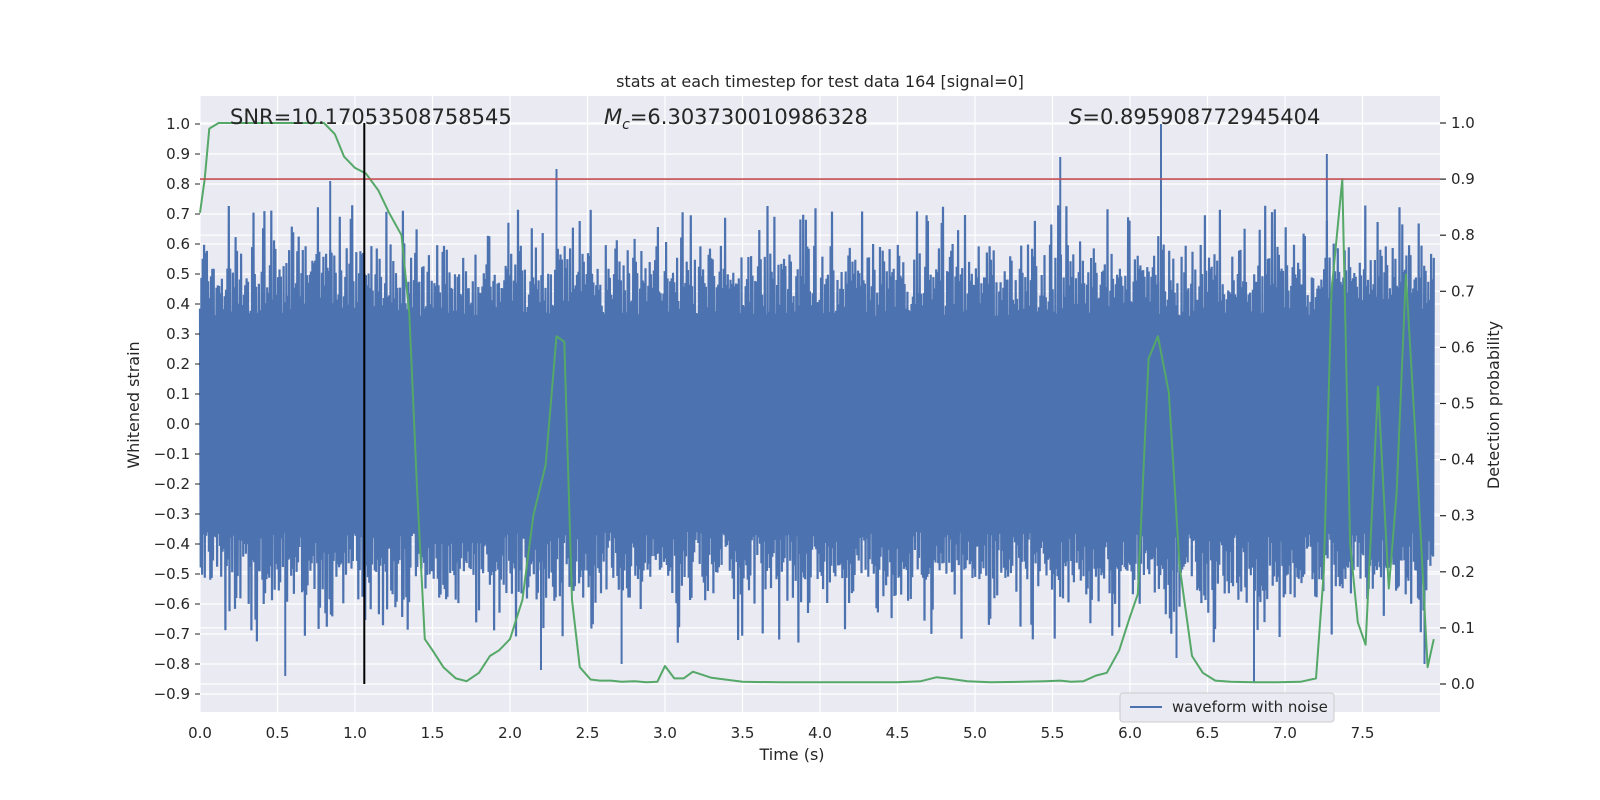 This screenshot has height=800, width=1600. What do you see at coordinates (743, 733) in the screenshot?
I see `x-tick-label: 3.5` at bounding box center [743, 733].